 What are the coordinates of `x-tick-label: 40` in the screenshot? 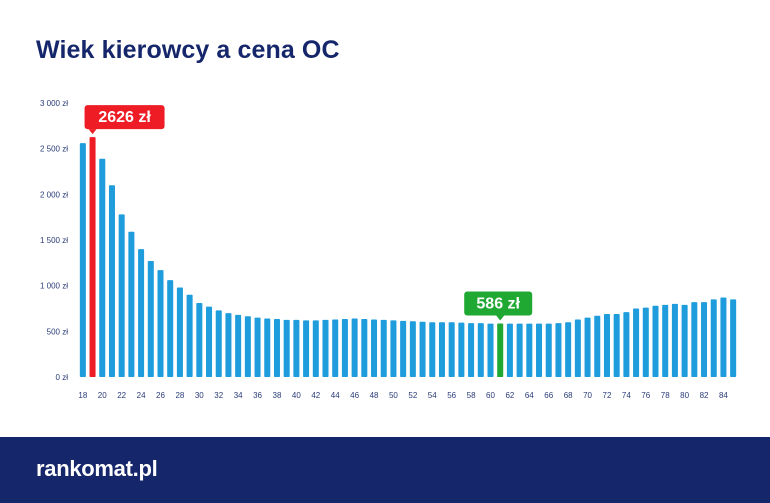 It's located at (296, 395).